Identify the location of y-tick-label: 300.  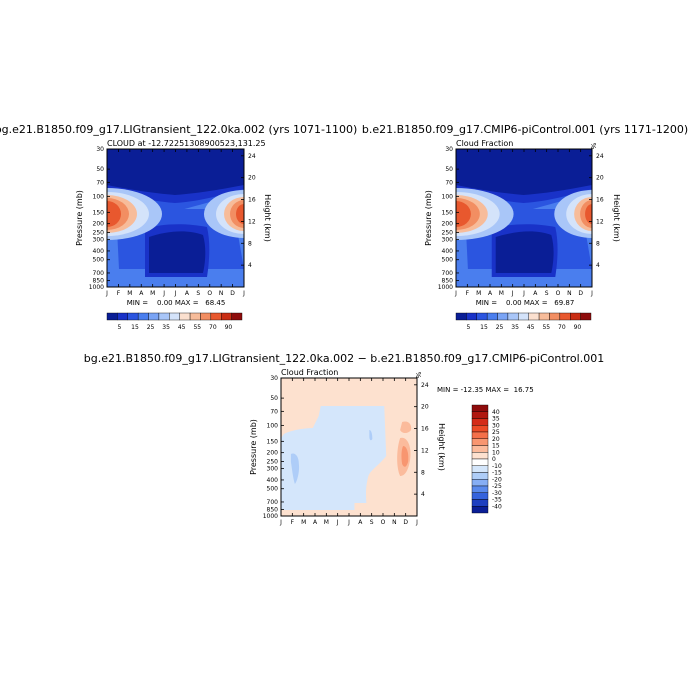
(273, 469).